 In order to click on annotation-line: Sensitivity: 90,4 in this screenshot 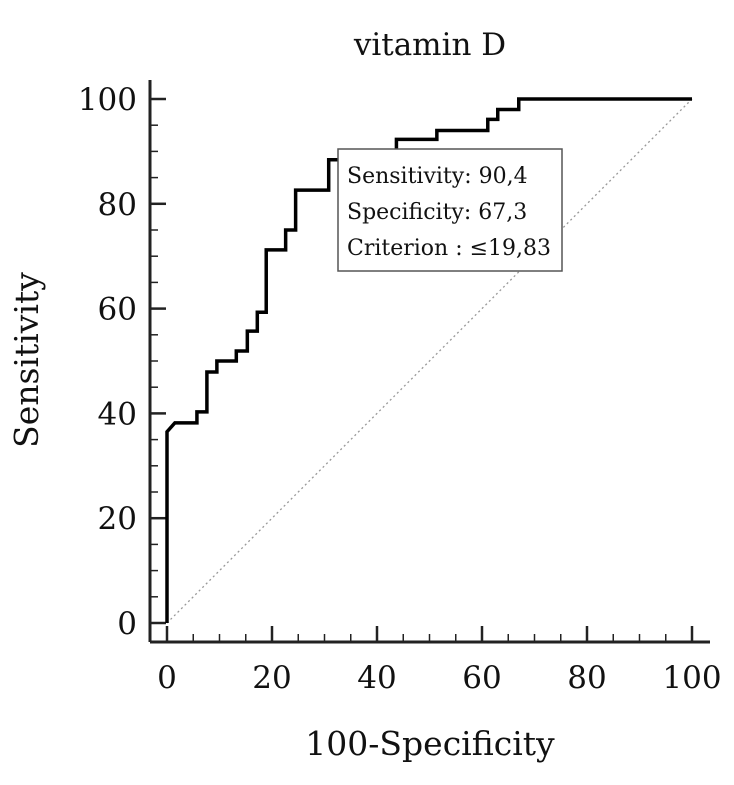, I will do `click(437, 176)`.